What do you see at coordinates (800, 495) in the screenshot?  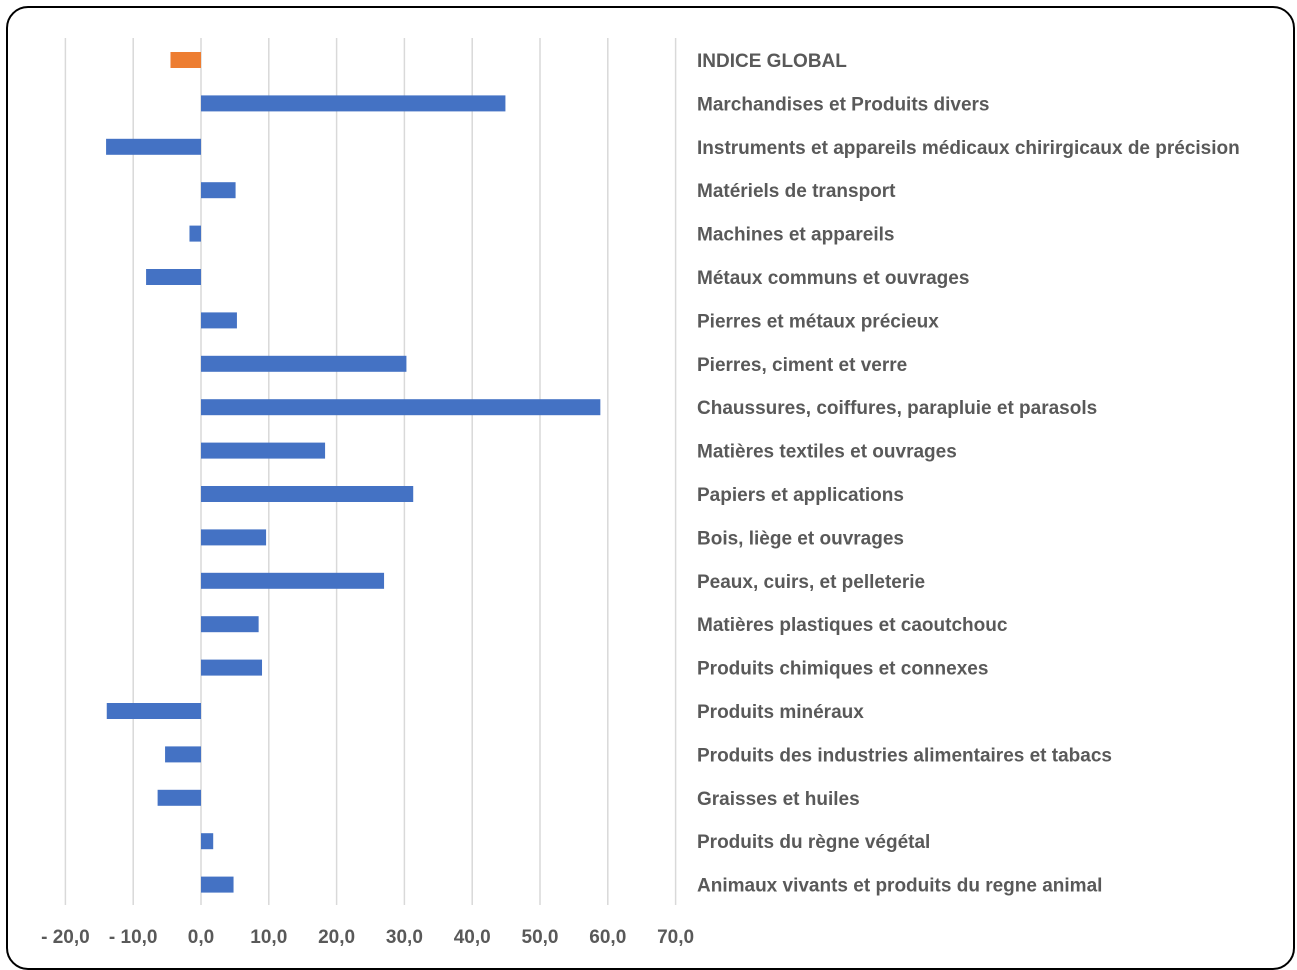 I see `category-label: Papiers et applications` at bounding box center [800, 495].